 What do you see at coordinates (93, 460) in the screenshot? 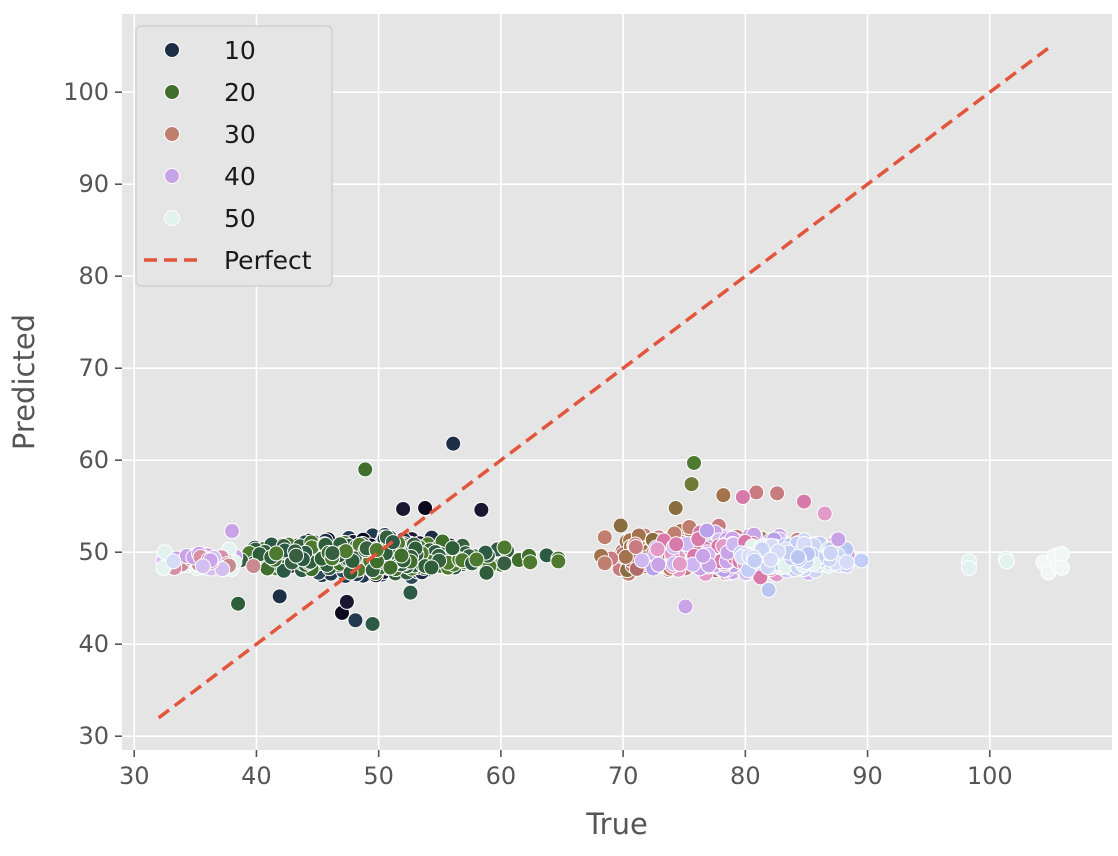
I see `y-tick-label: 60` at bounding box center [93, 460].